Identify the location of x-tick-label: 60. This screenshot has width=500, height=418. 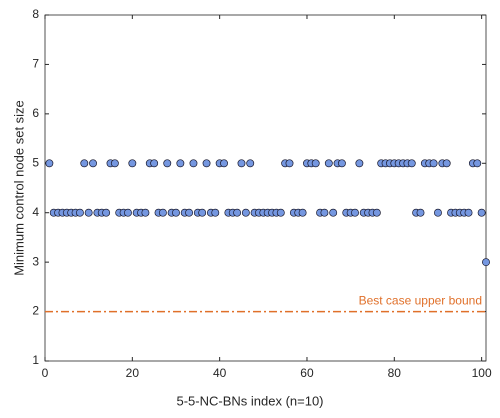
(307, 373).